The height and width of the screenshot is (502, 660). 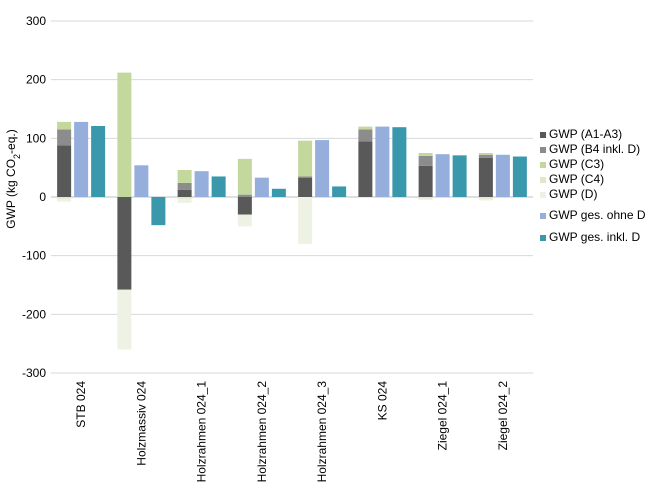 I want to click on legend-label: GWP ges. ohne D, so click(x=597, y=215).